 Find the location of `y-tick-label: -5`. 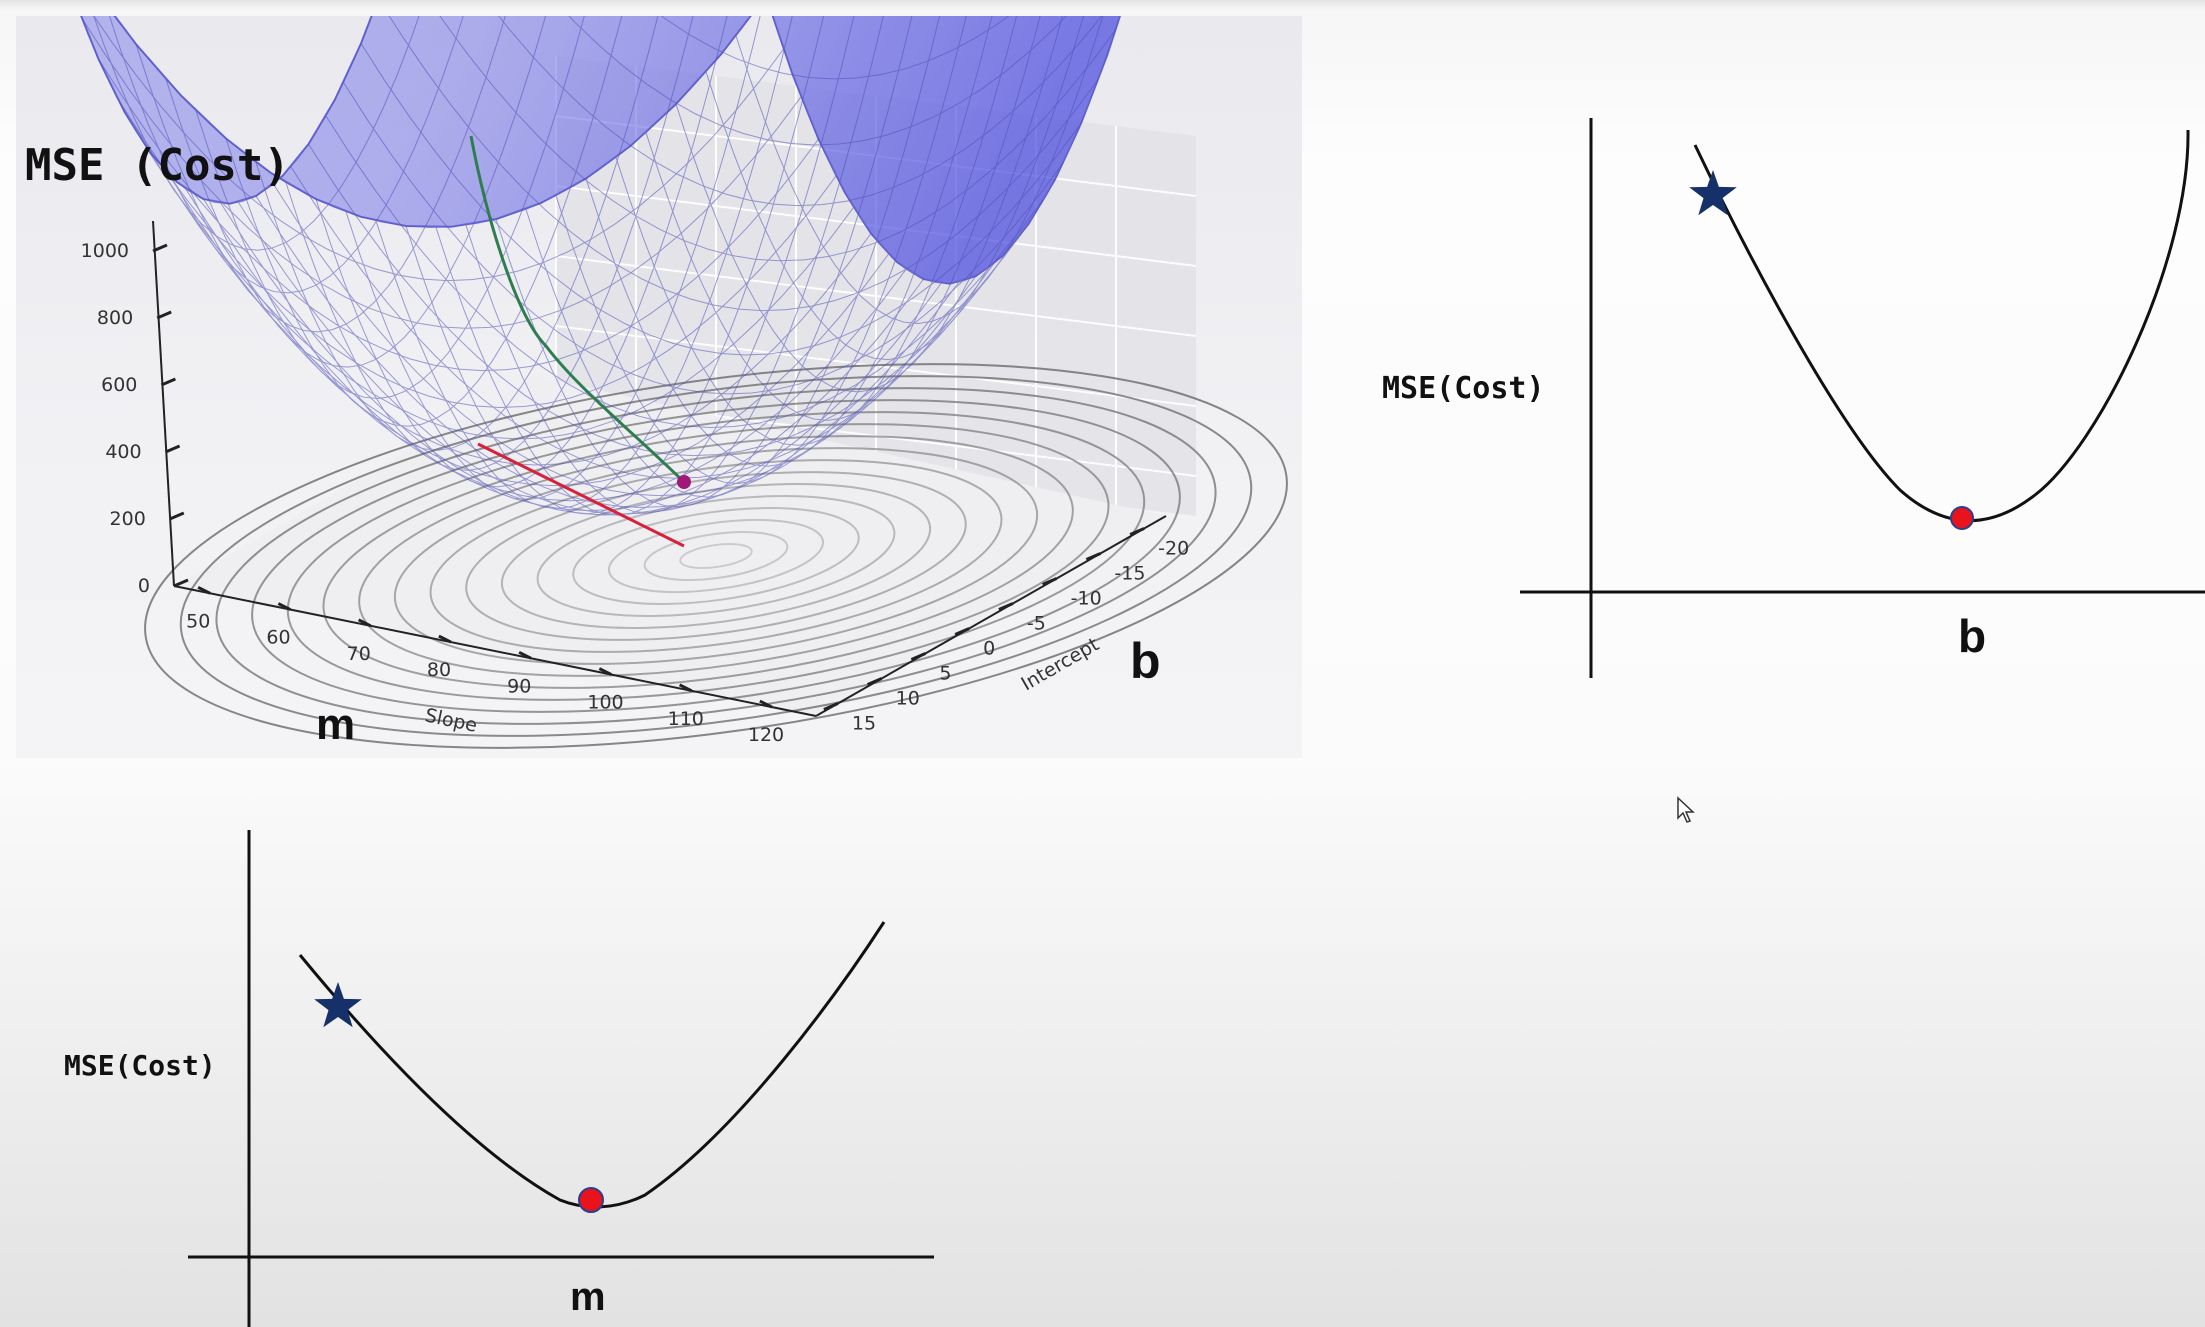

y-tick-label: -5 is located at coordinates (1036, 624).